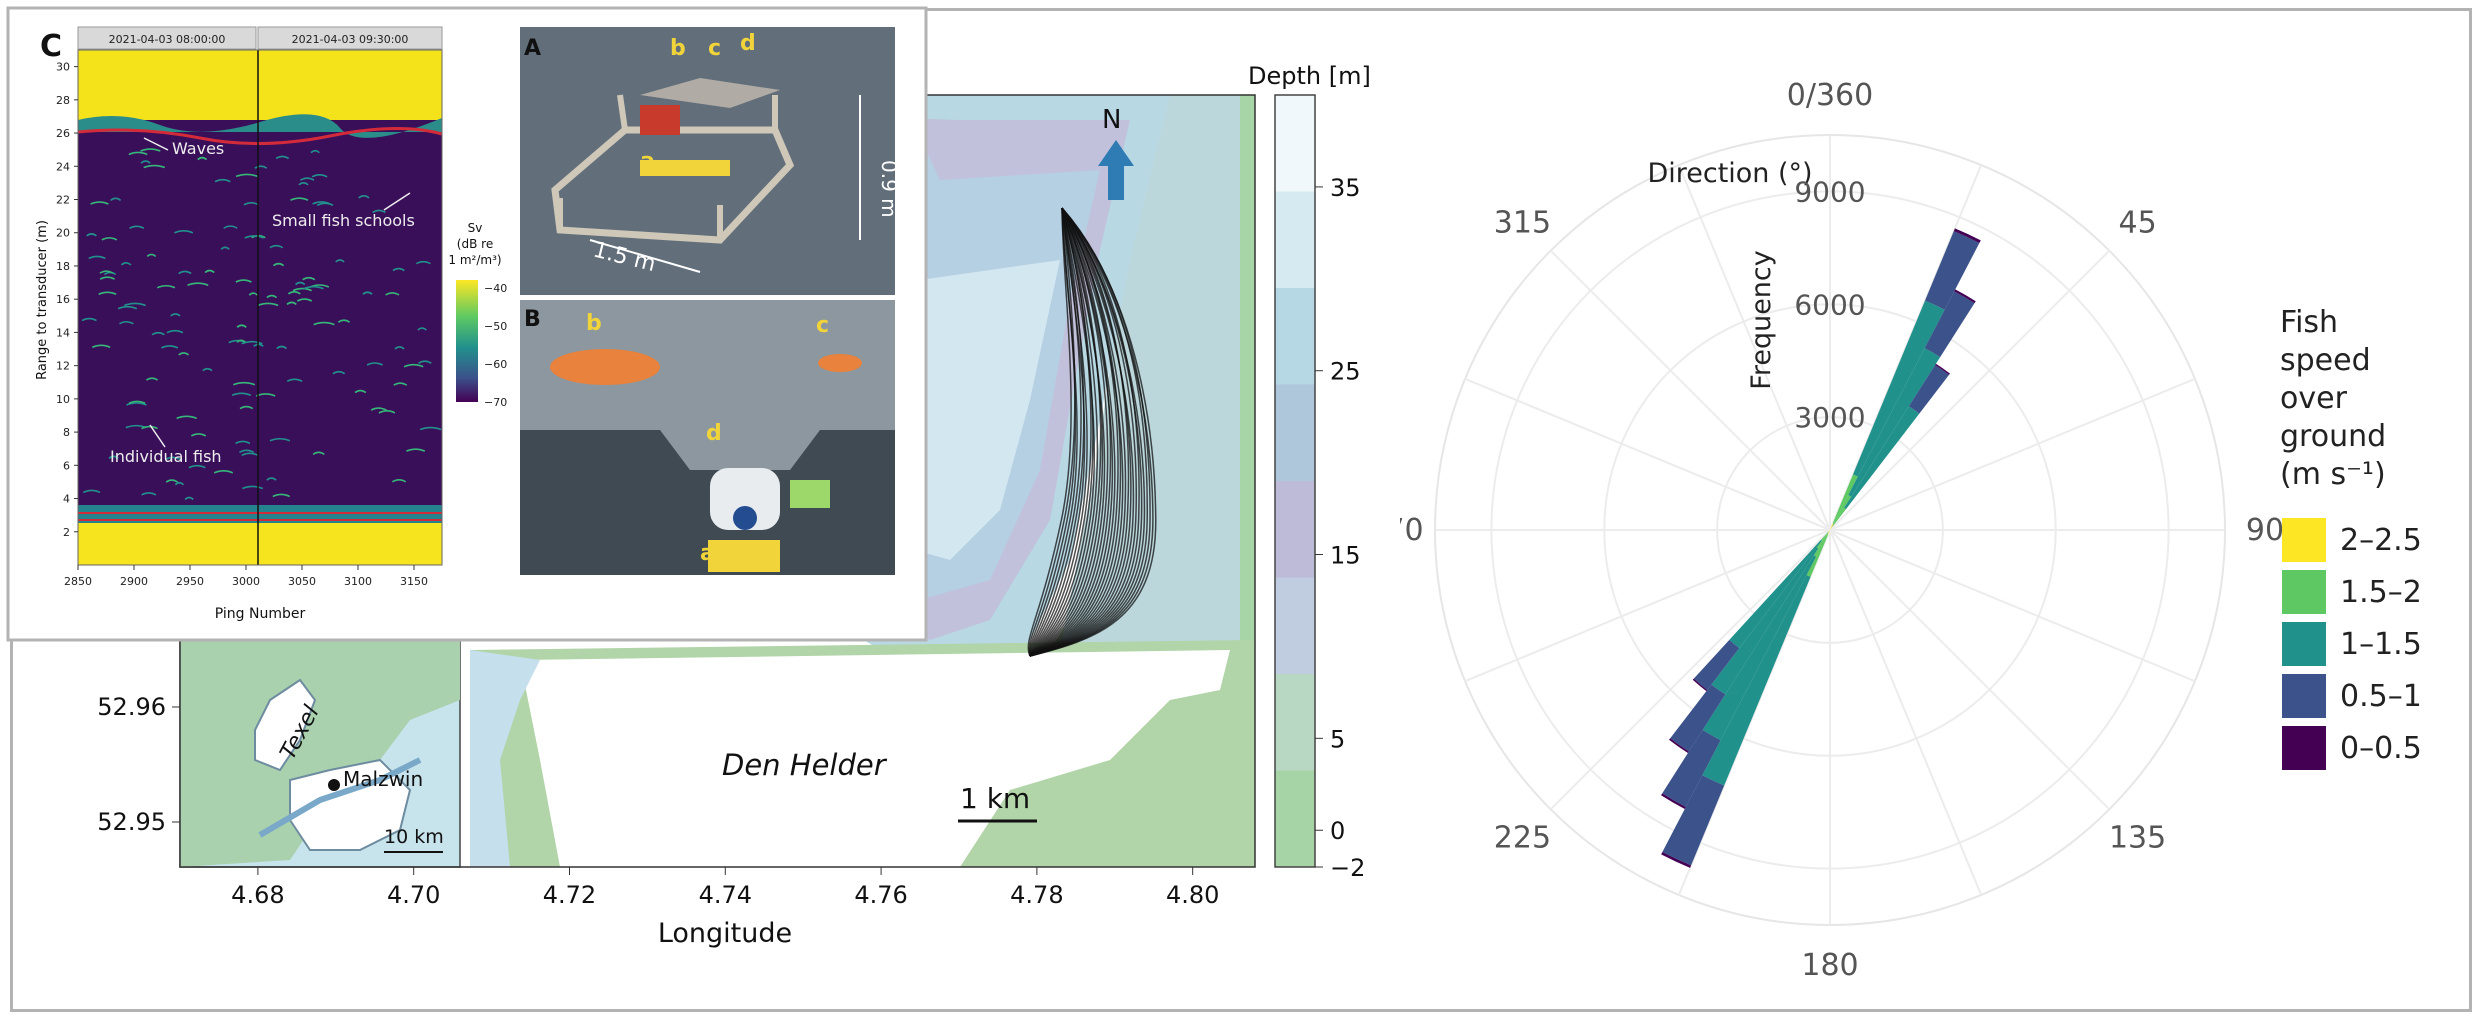 The image size is (2476, 1016). I want to click on depth-colorbar, so click(1295, 481).